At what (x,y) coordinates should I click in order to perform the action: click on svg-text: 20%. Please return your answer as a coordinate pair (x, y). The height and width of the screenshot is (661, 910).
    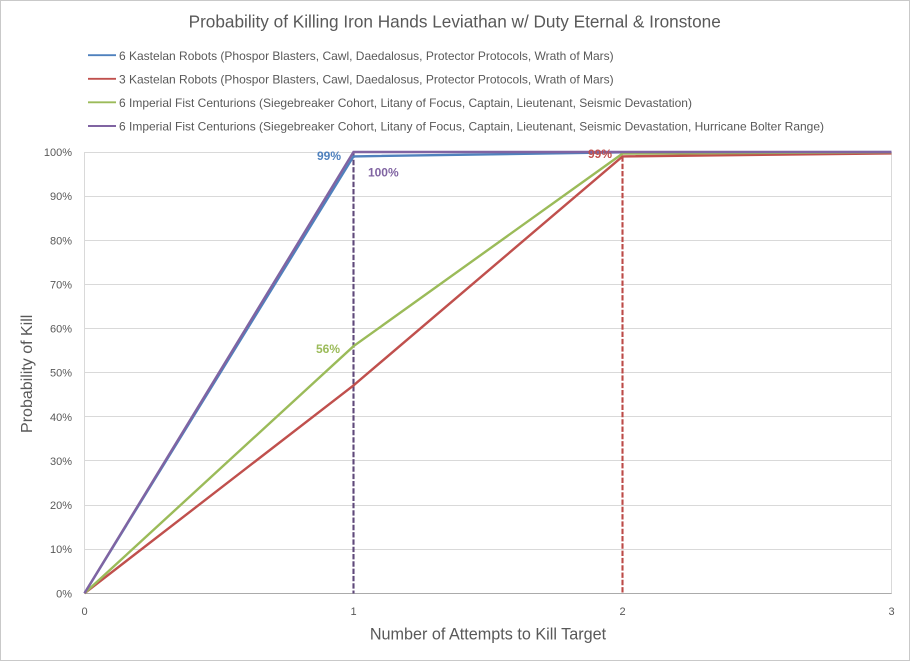
    Looking at the image, I should click on (61, 506).